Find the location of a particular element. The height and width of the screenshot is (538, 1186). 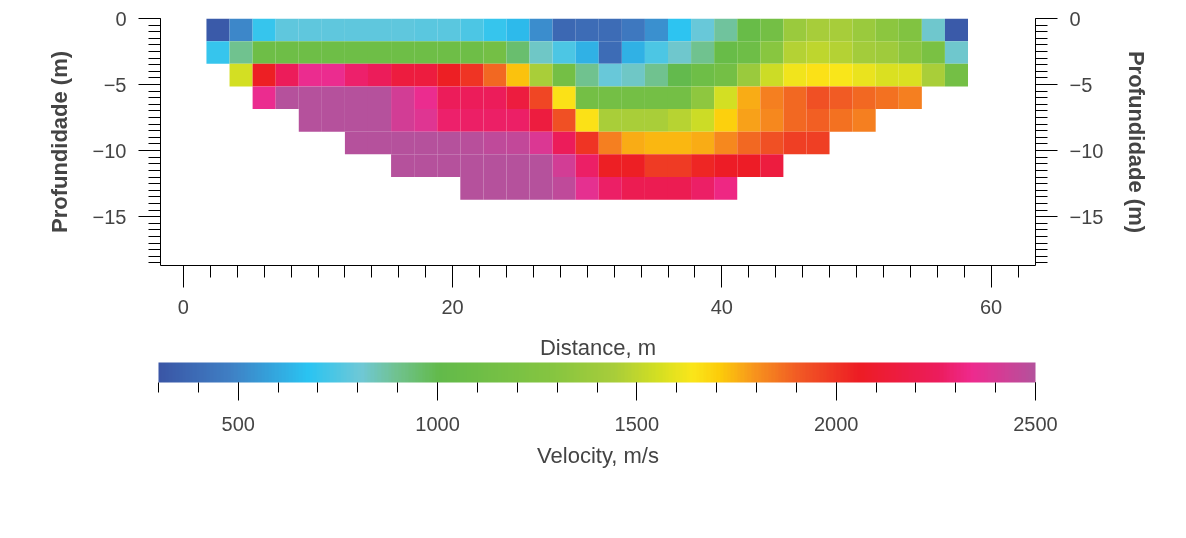

color-bar-label: 1500 is located at coordinates (637, 423).